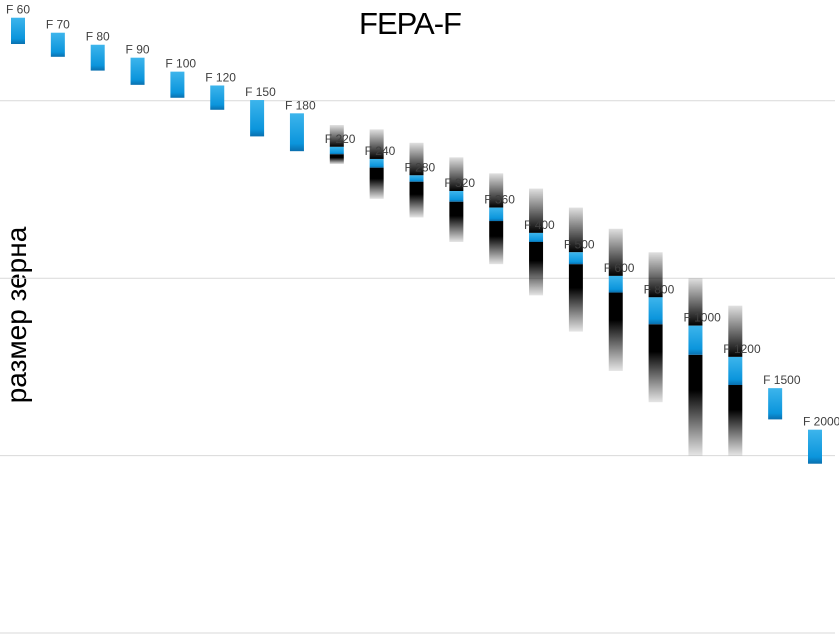 The width and height of the screenshot is (839, 636). What do you see at coordinates (742, 349) in the screenshot?
I see `category-label: F 1200` at bounding box center [742, 349].